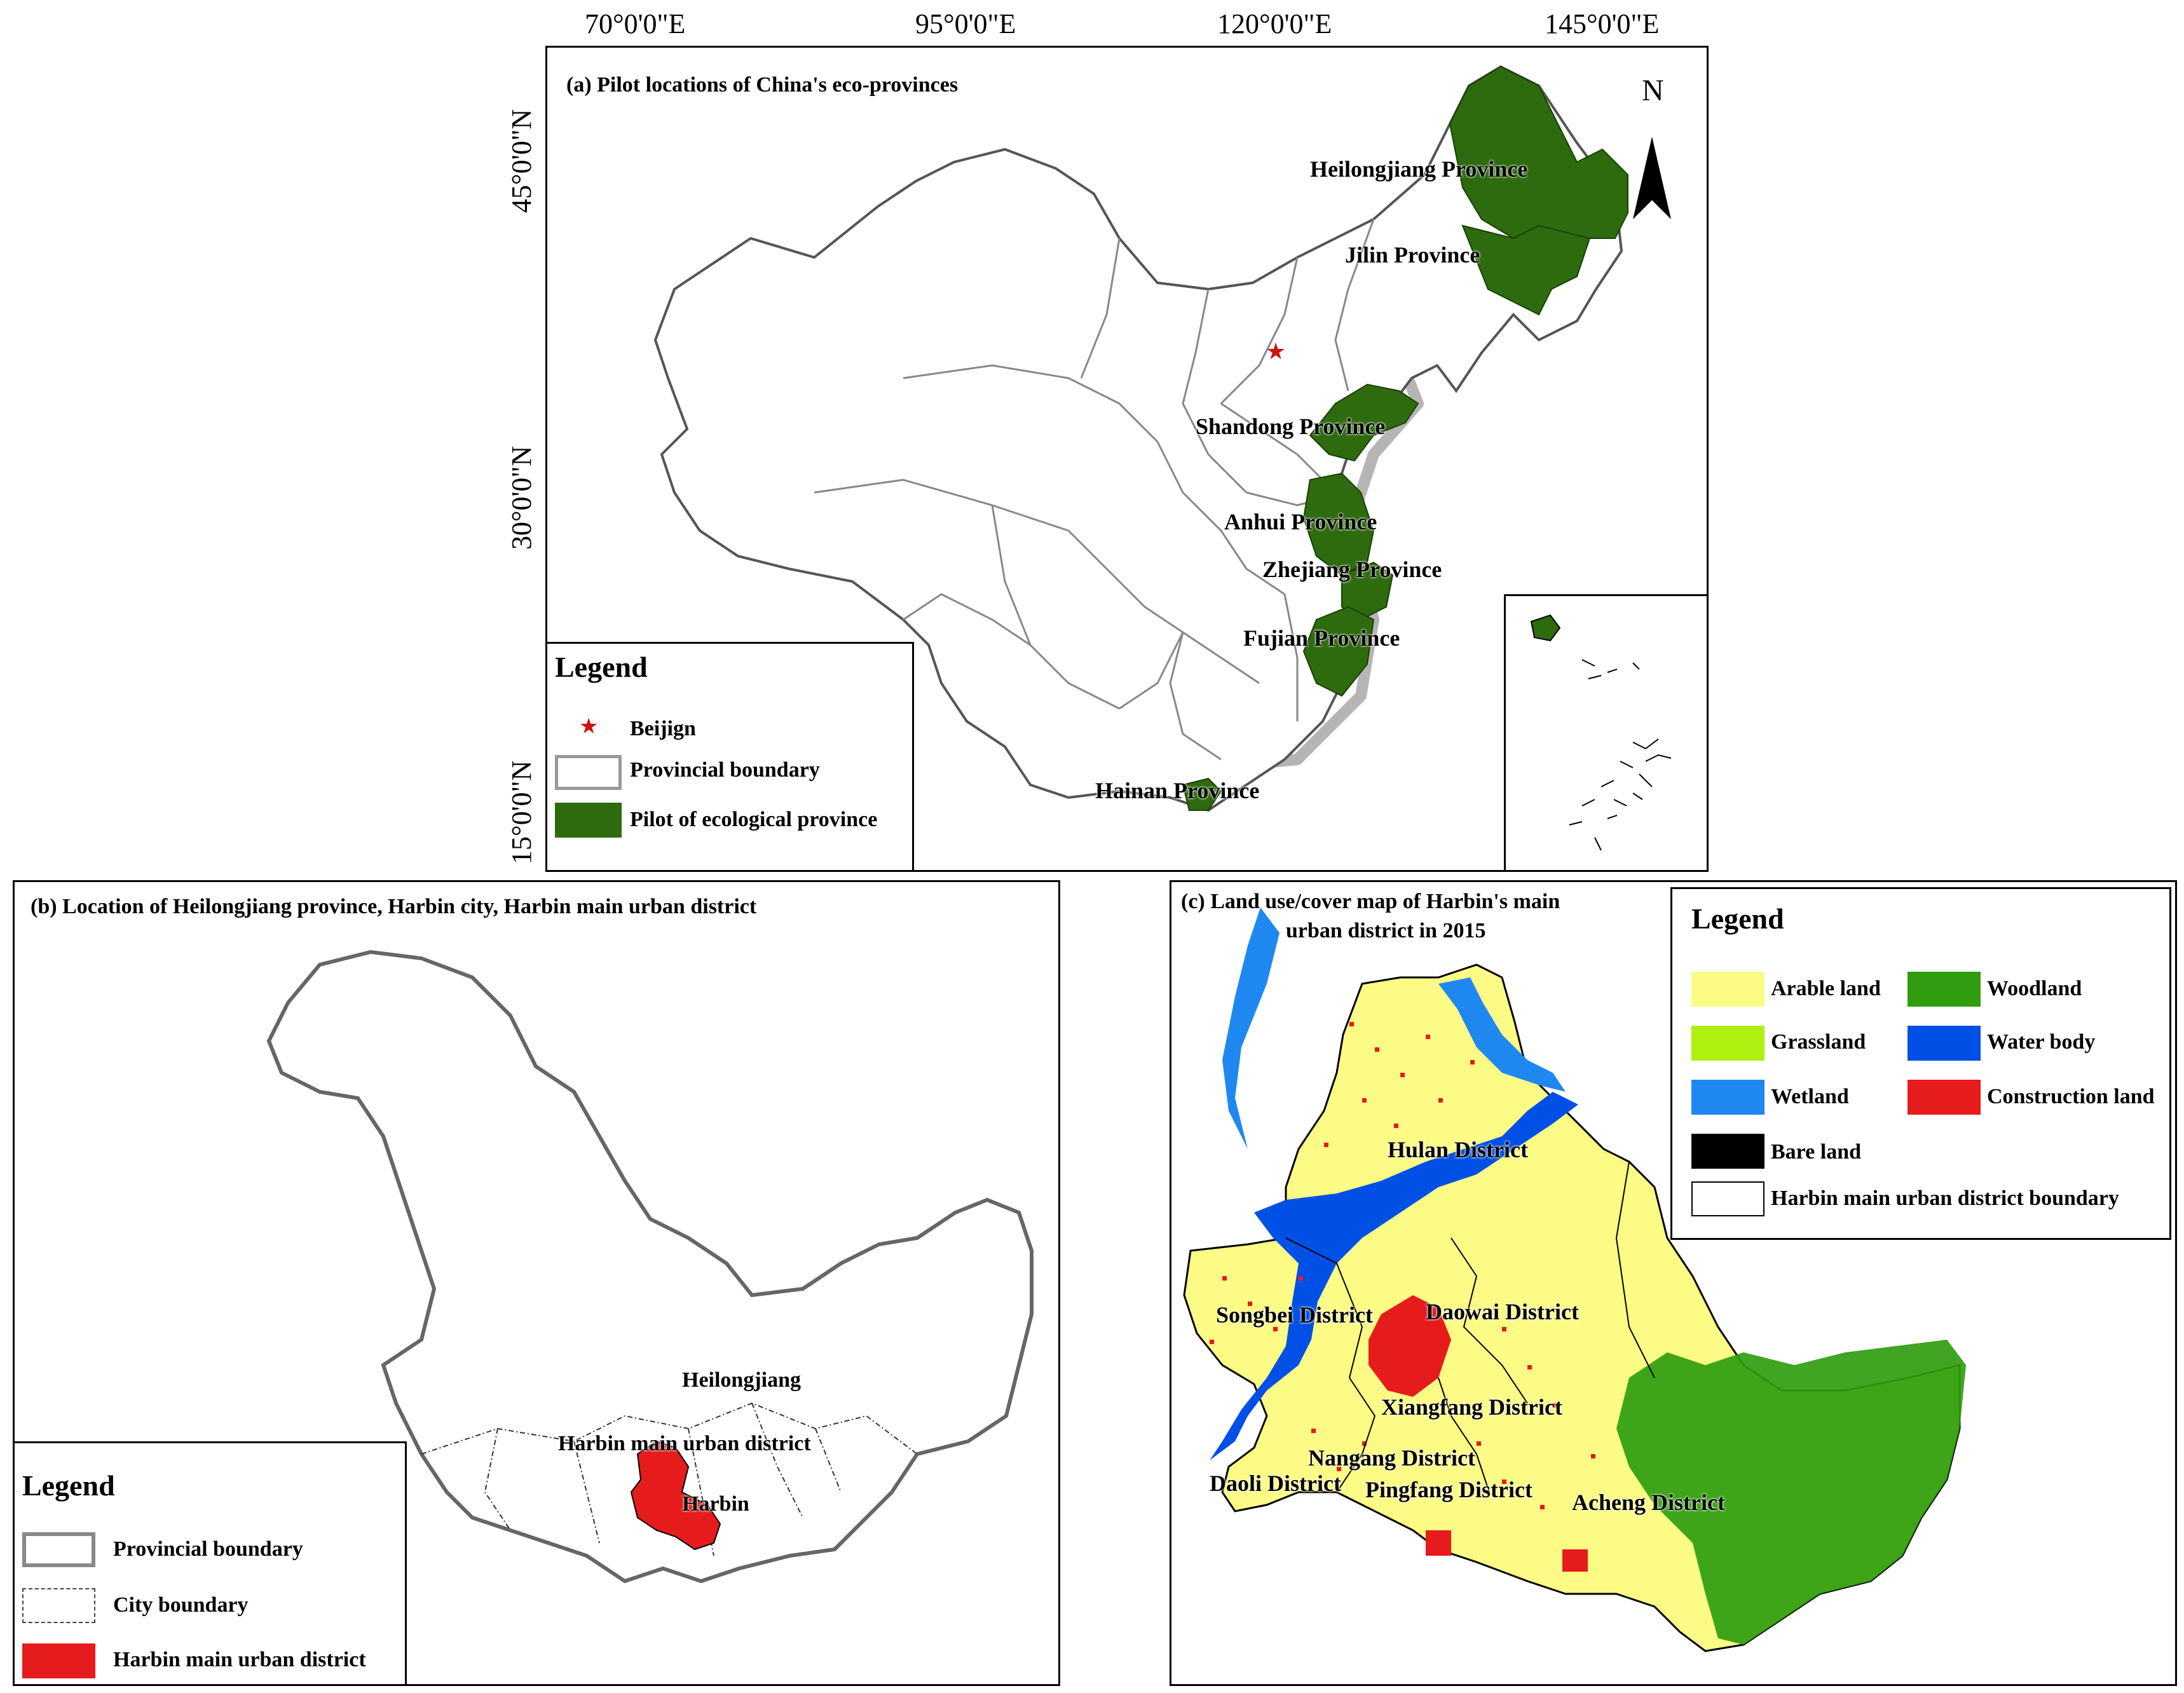 This screenshot has height=1693, width=2184. What do you see at coordinates (1502, 1311) in the screenshot?
I see `label-daowai: Daowai District` at bounding box center [1502, 1311].